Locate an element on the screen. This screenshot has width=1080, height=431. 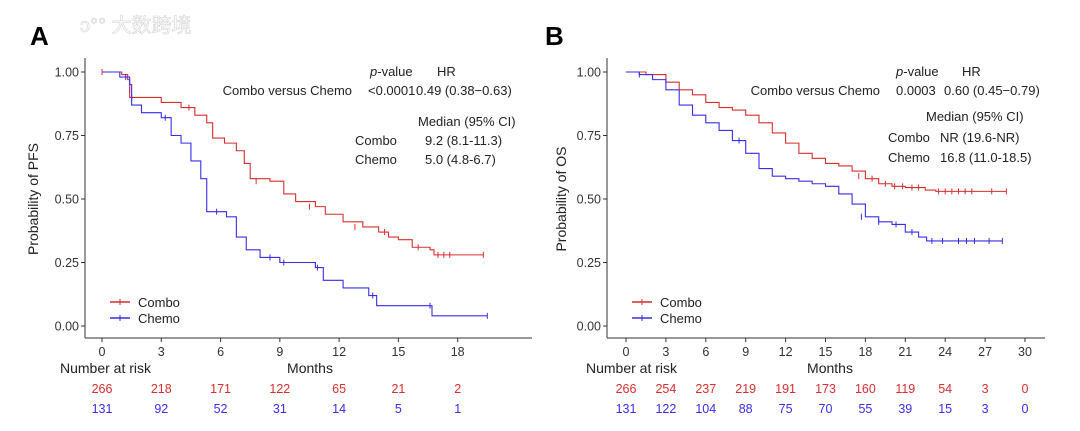
x-tick-label: 27 is located at coordinates (985, 352).